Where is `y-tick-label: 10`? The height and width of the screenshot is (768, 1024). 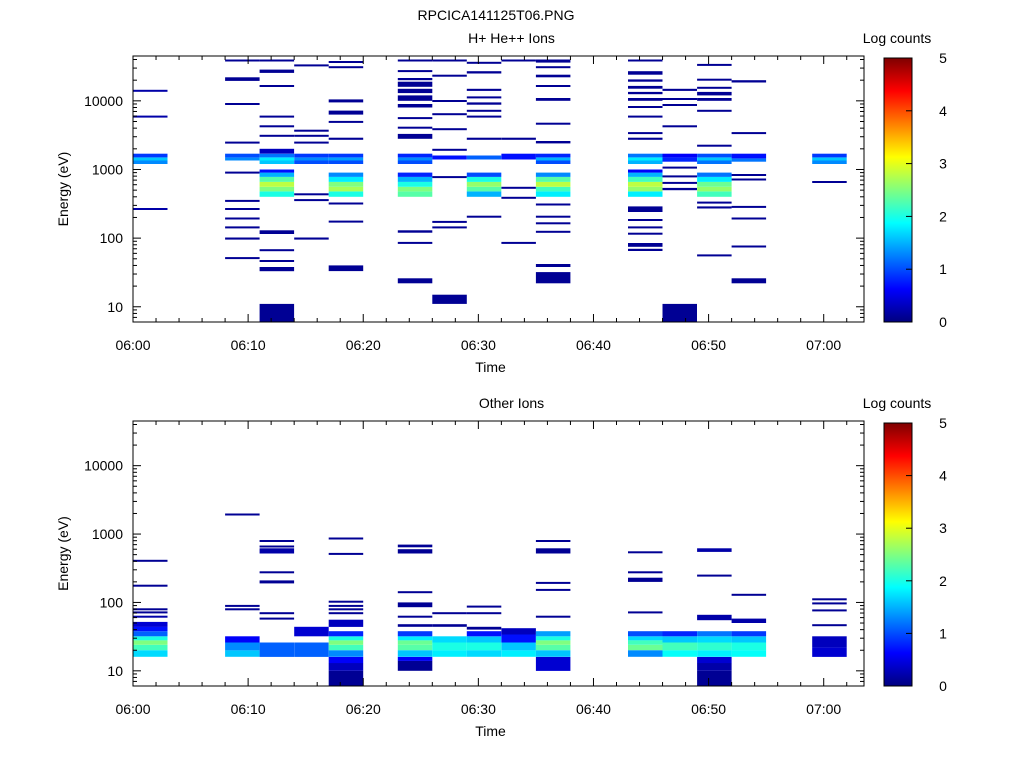
y-tick-label: 10 is located at coordinates (115, 307).